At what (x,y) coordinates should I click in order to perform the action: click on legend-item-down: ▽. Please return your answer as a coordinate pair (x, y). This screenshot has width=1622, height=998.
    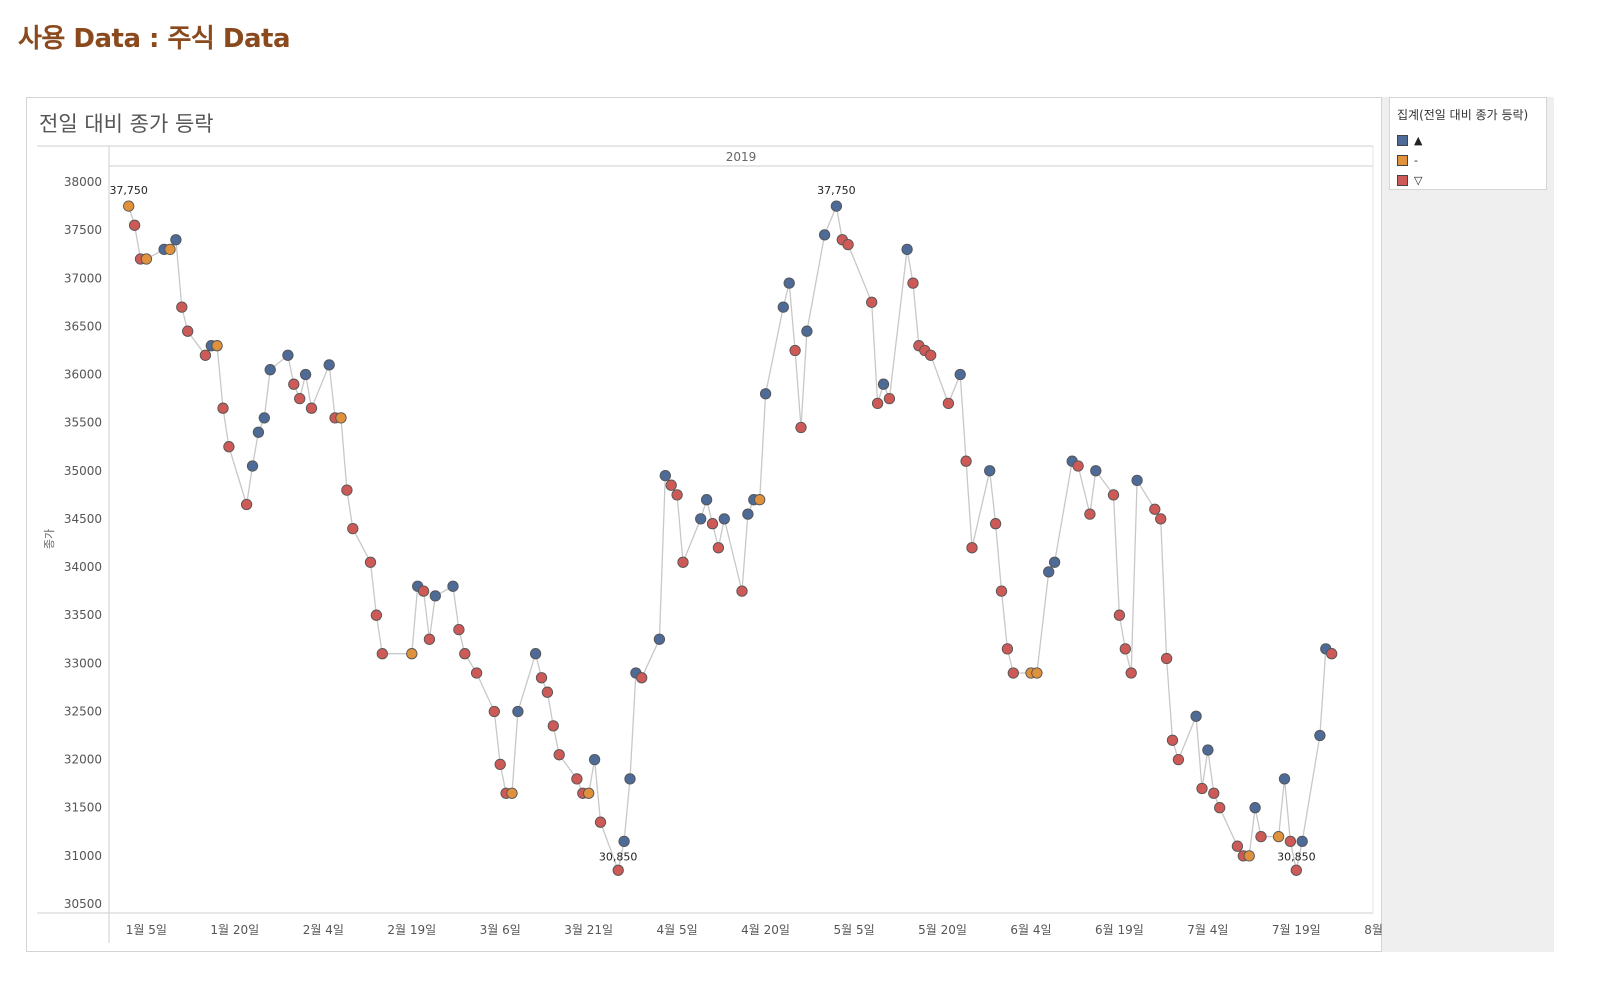
    Looking at the image, I should click on (1409, 180).